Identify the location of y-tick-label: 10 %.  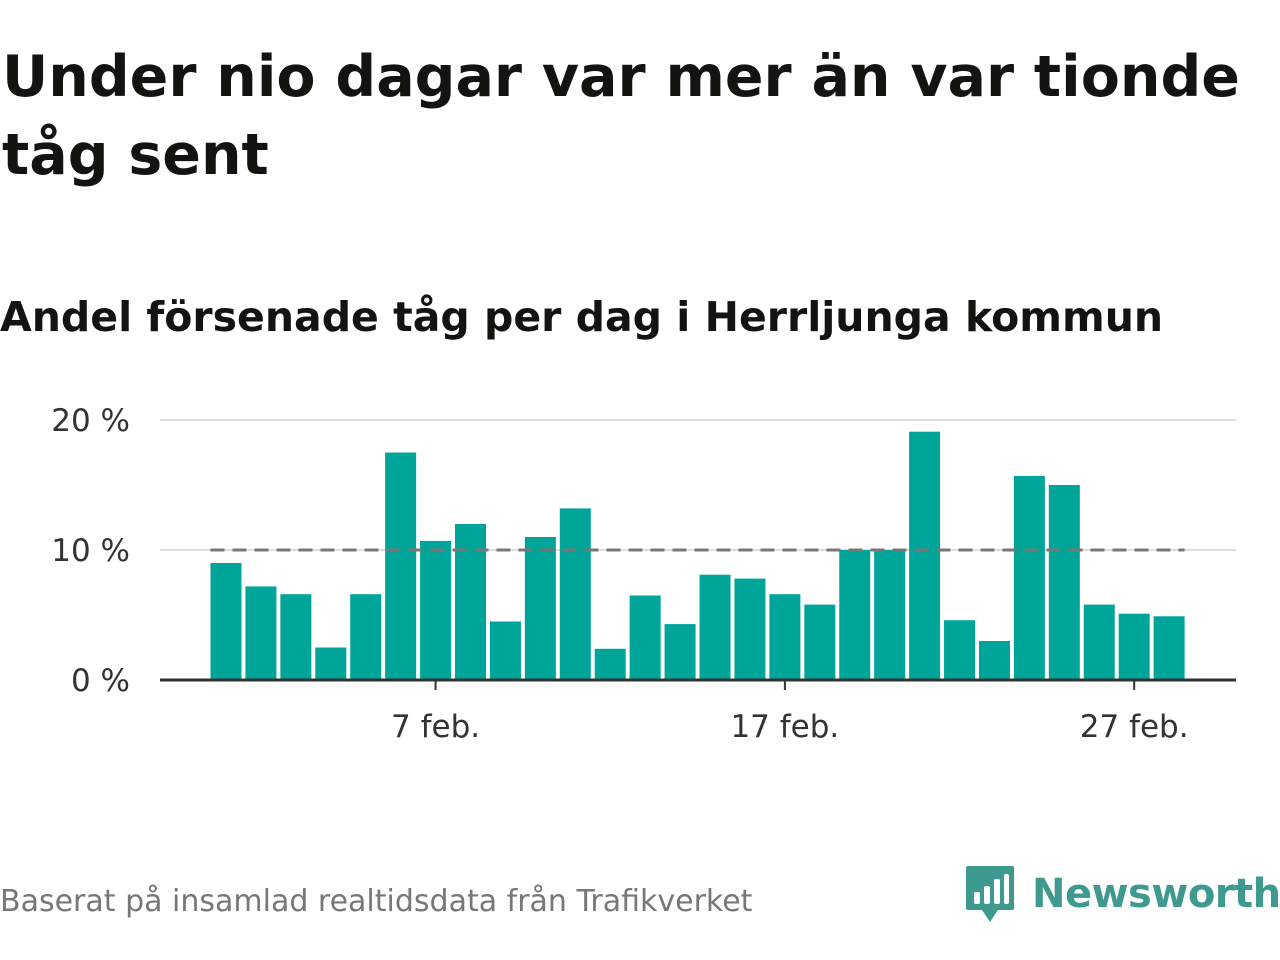
(90, 551).